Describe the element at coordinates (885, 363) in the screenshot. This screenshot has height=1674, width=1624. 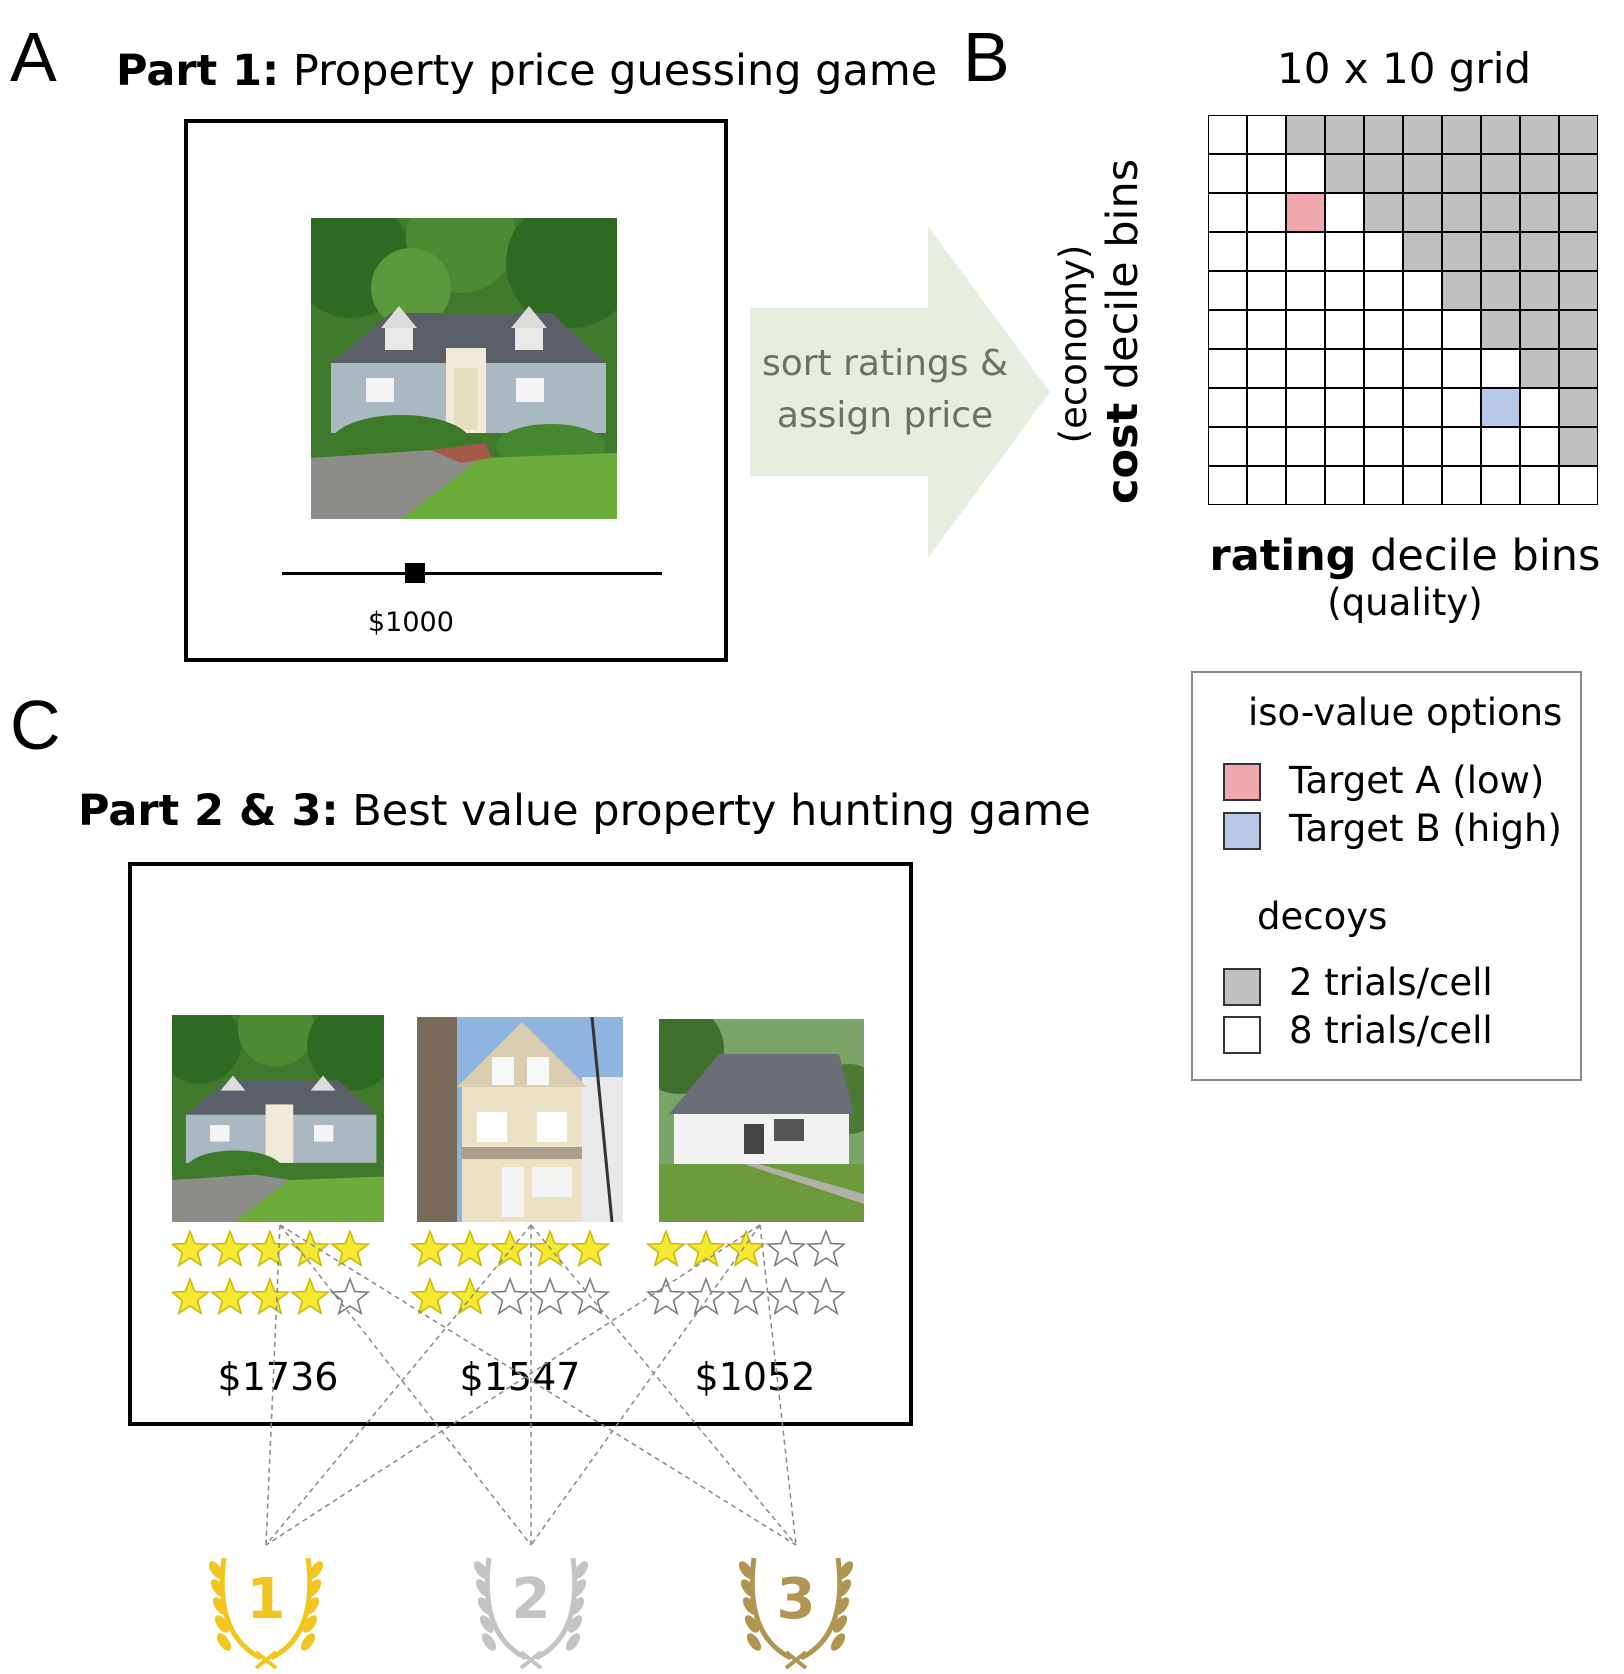
I see `arrow-text-line1: sort ratings &` at that location.